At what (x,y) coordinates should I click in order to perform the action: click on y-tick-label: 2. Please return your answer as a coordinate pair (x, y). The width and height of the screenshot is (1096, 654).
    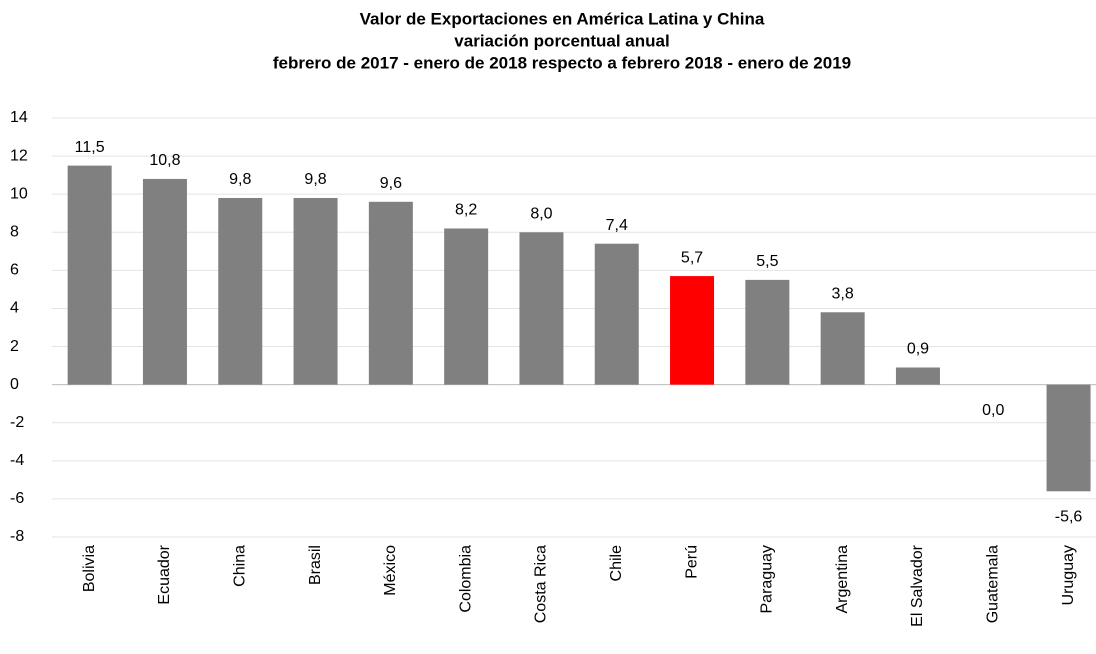
    Looking at the image, I should click on (14, 346).